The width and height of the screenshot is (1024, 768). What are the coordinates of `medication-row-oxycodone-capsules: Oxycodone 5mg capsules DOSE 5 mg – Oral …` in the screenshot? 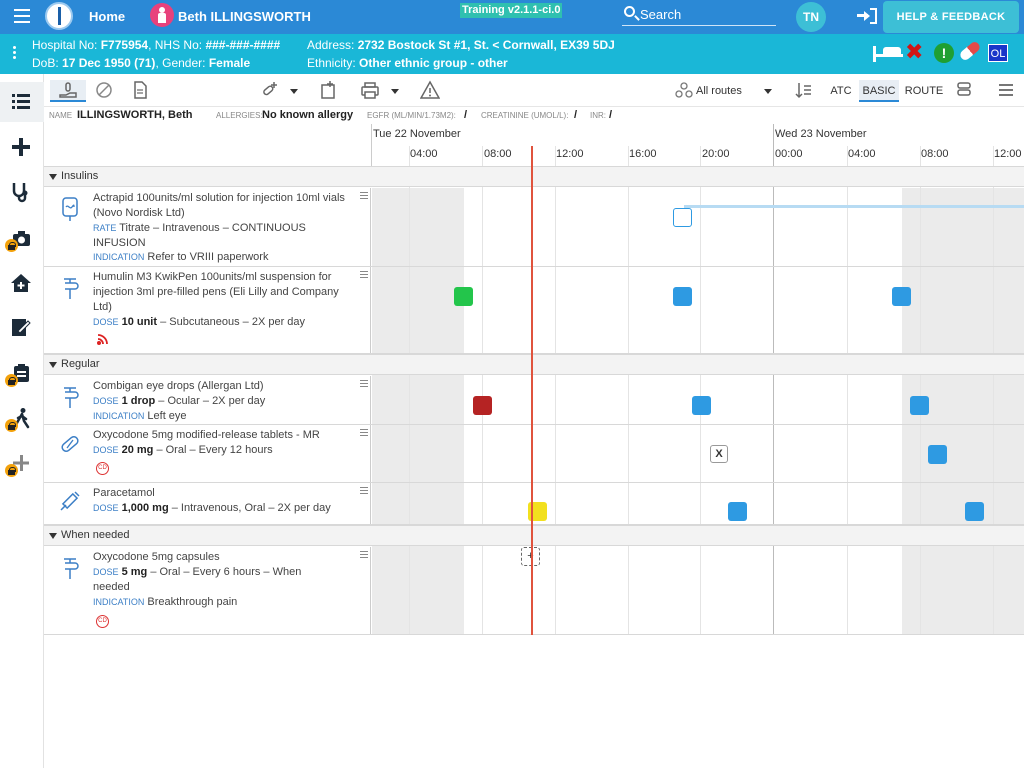 It's located at (534, 591).